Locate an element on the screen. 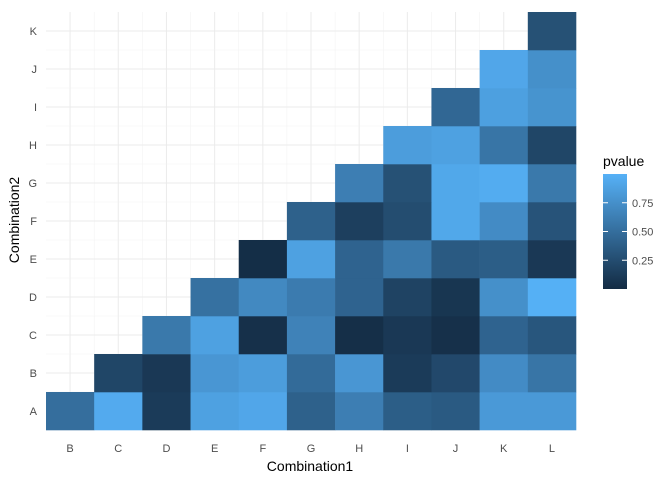 This screenshot has height=480, width=672. y-tick-label: G is located at coordinates (32, 184).